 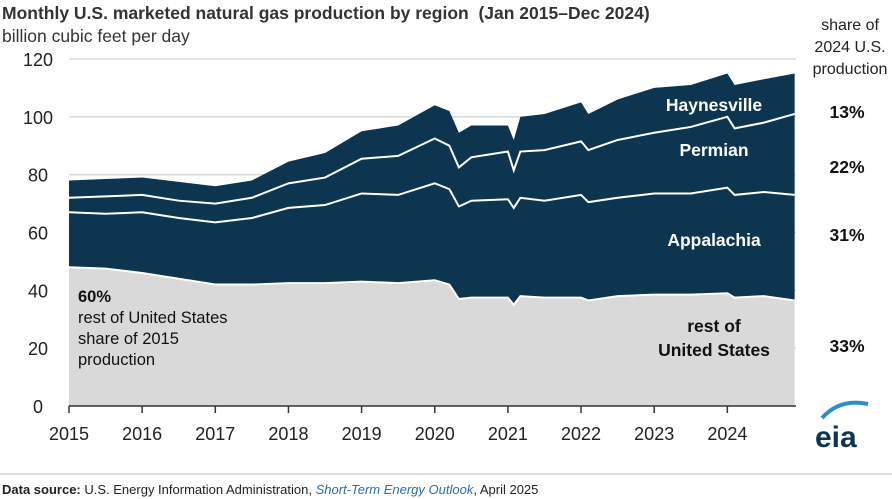 I want to click on region-label: United States, so click(x=714, y=350).